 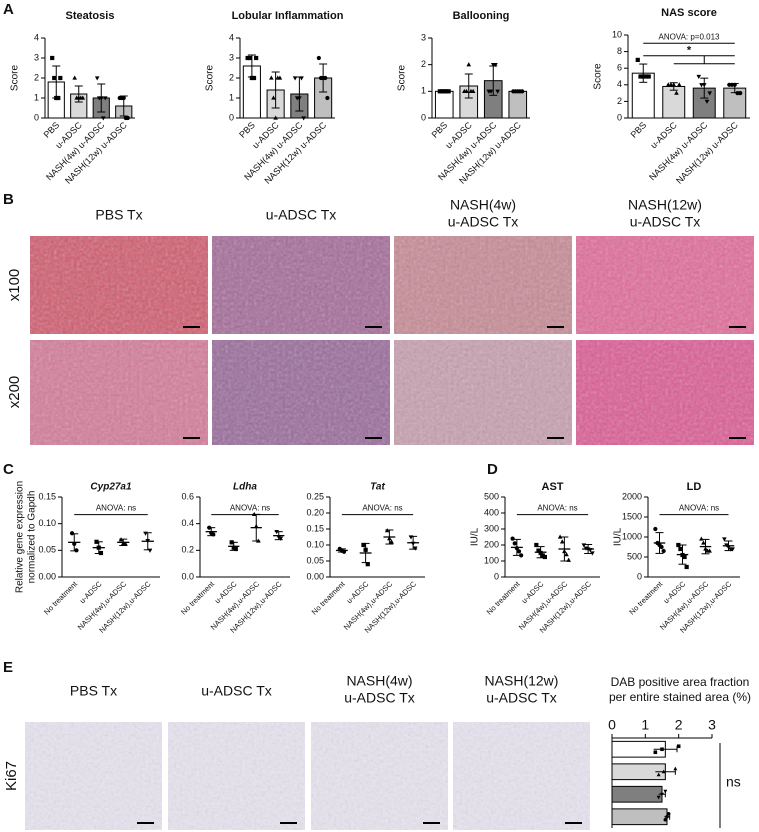 I want to click on y-tick-label: 0.6, so click(x=187, y=496).